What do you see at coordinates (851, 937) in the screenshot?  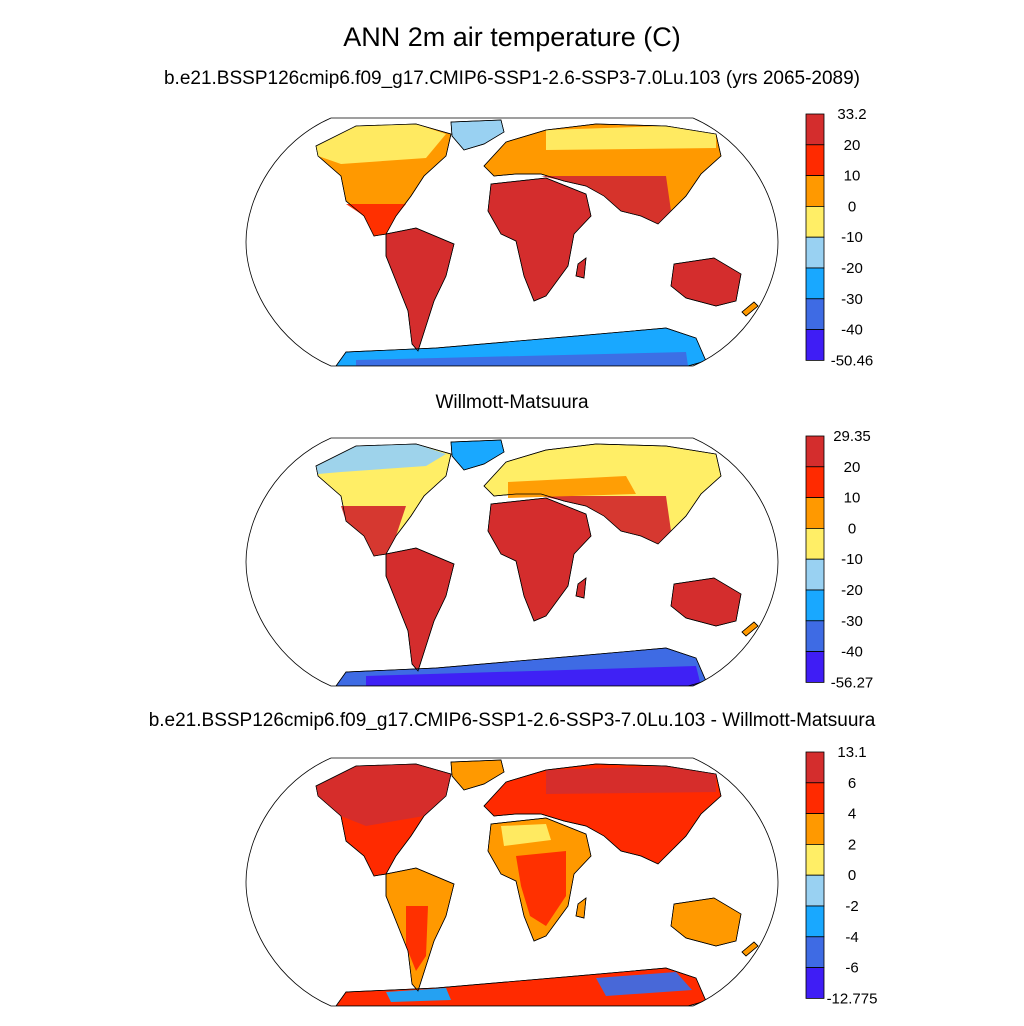 I see `colorbar-label: -4` at bounding box center [851, 937].